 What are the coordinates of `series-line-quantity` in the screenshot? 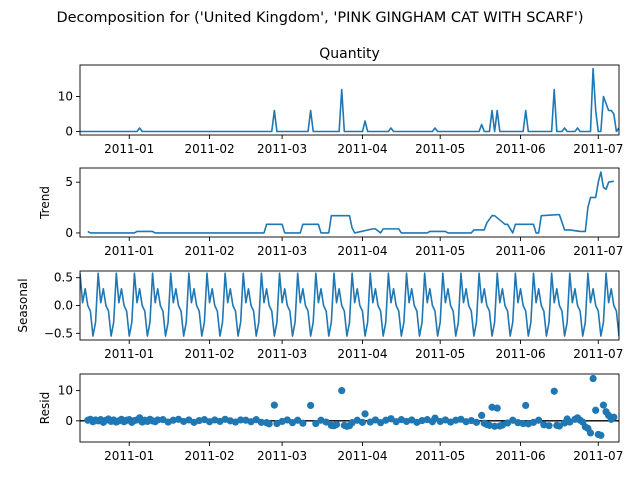 It's located at (349, 100).